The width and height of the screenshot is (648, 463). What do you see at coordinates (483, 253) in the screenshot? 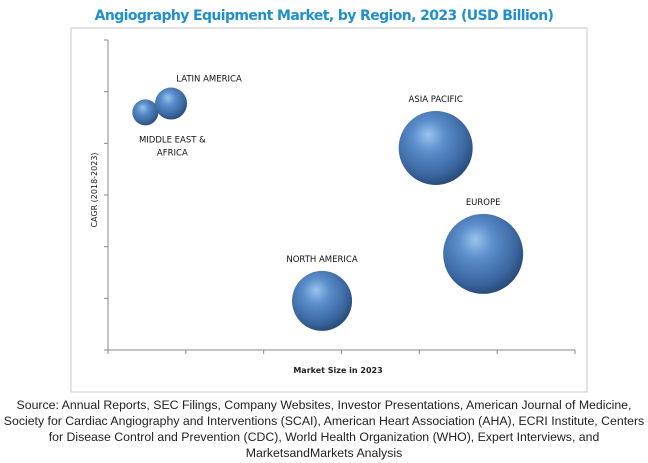
I see `bubble-europe` at bounding box center [483, 253].